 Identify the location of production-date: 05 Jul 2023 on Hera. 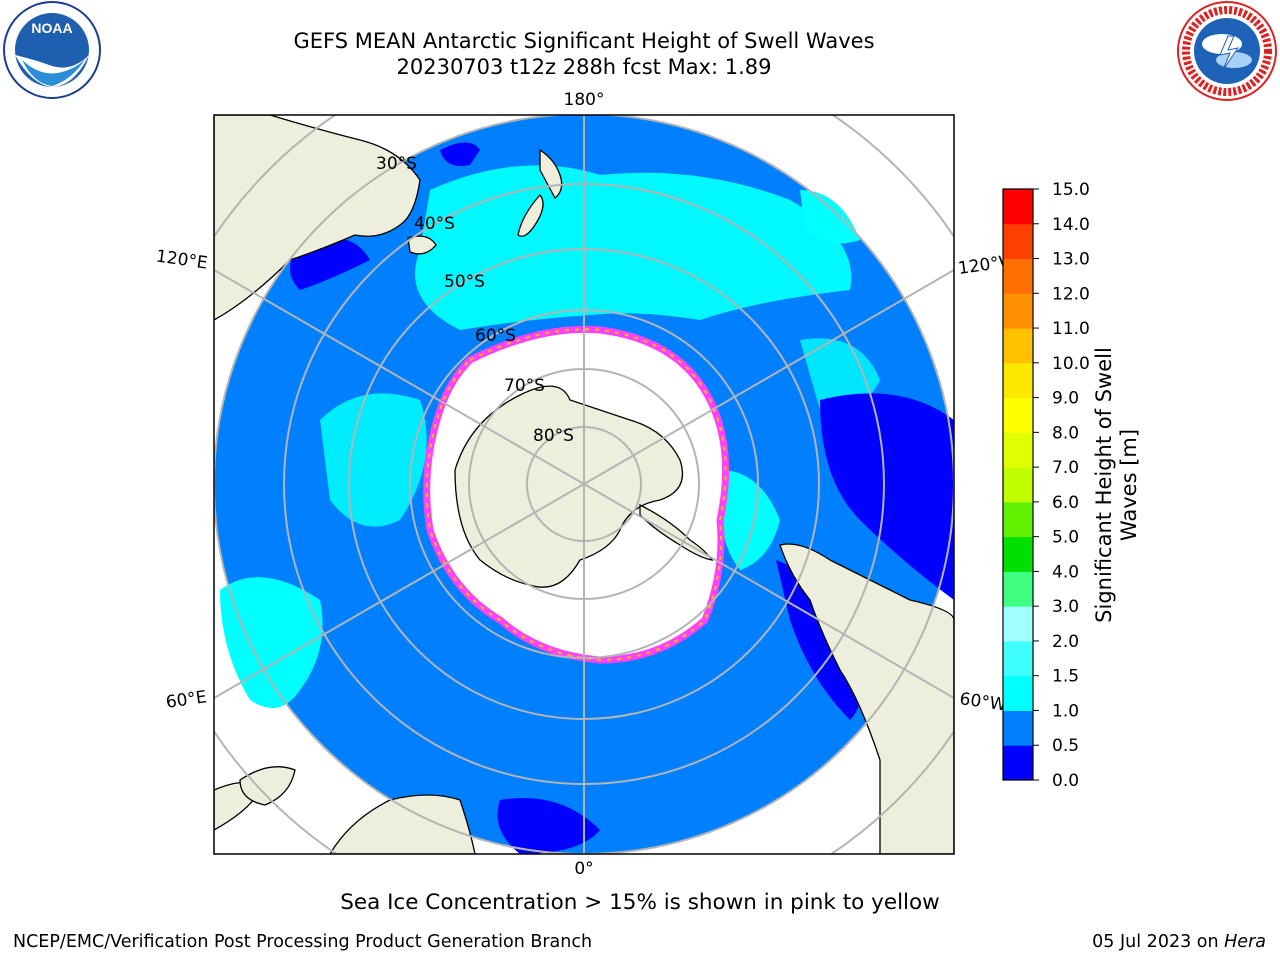
(1179, 942).